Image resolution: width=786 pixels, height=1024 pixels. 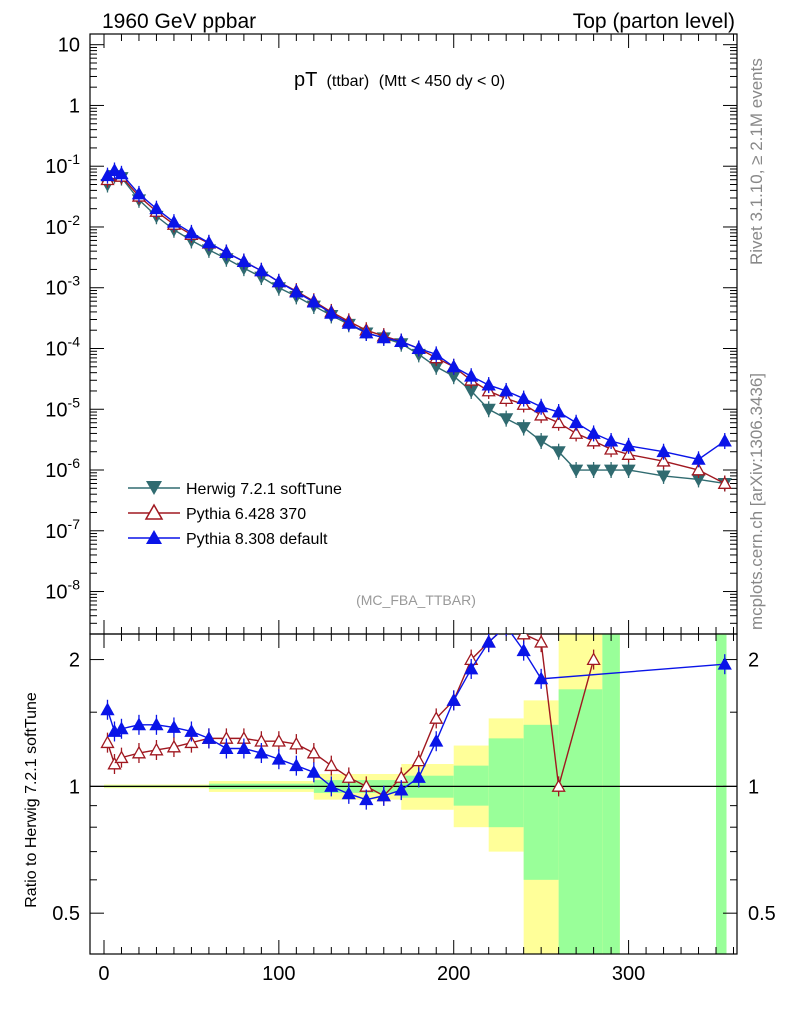 I want to click on legend-entry-pythia6: Pythia 6.428 370, so click(x=217, y=513).